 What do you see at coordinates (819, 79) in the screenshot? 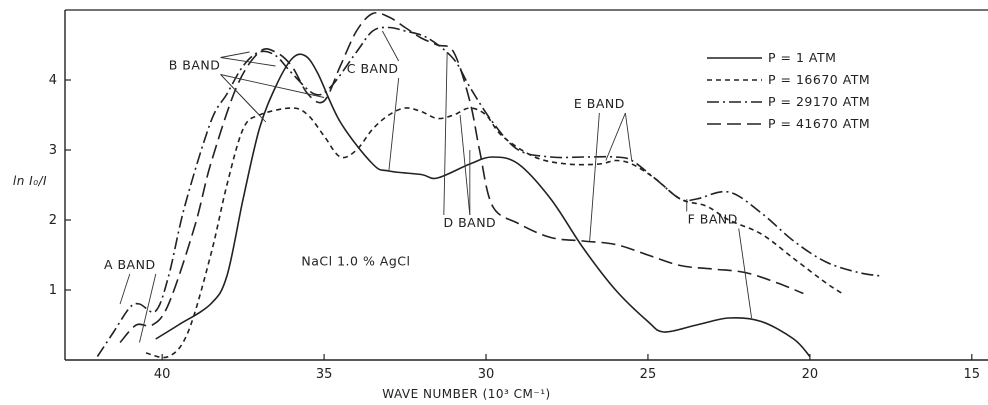
I see `legend-label: P = 16670 ATM` at bounding box center [819, 79].